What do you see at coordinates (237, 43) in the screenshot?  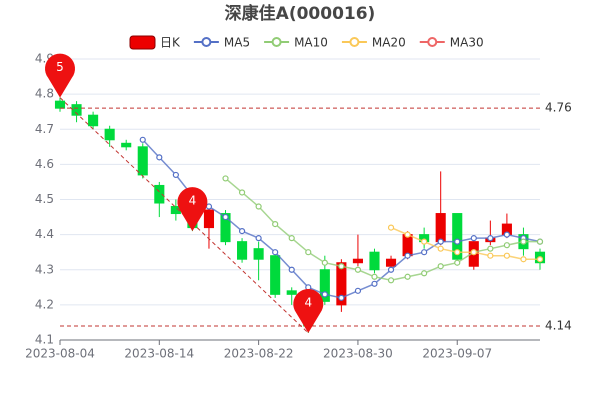 I see `legend-label: MA5` at bounding box center [237, 43].